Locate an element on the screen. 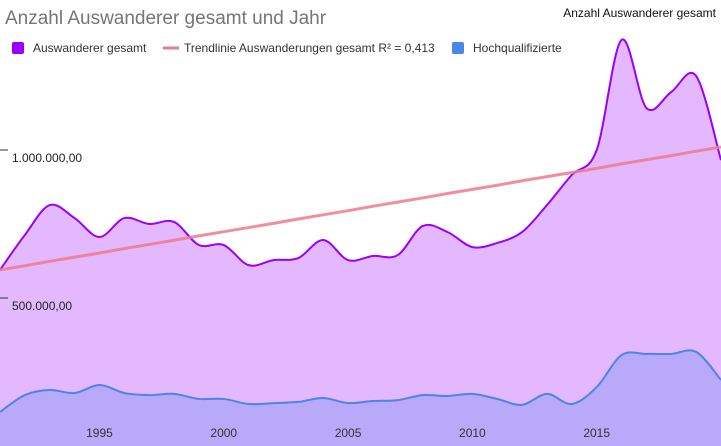 This screenshot has height=446, width=721. axis-label: Anzahl Auswanderer gesamt is located at coordinates (639, 13).